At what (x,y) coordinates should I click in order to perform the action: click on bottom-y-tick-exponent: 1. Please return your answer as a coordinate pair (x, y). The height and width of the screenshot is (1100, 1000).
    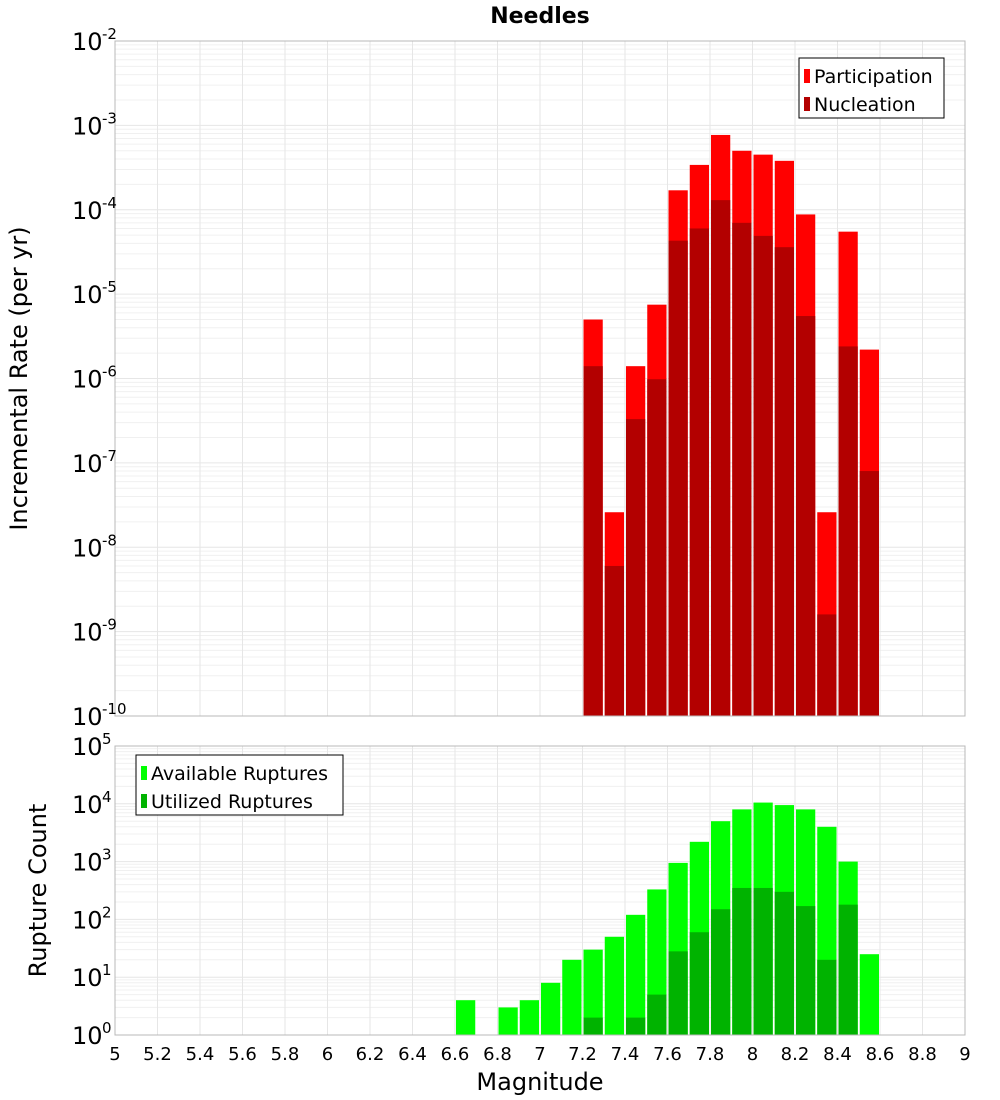
    Looking at the image, I should click on (107, 970).